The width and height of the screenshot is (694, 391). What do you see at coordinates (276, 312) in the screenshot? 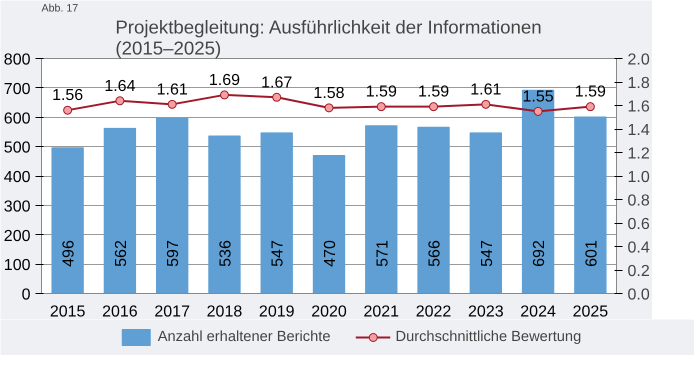
I see `x-tick-label: 2019` at bounding box center [276, 312].